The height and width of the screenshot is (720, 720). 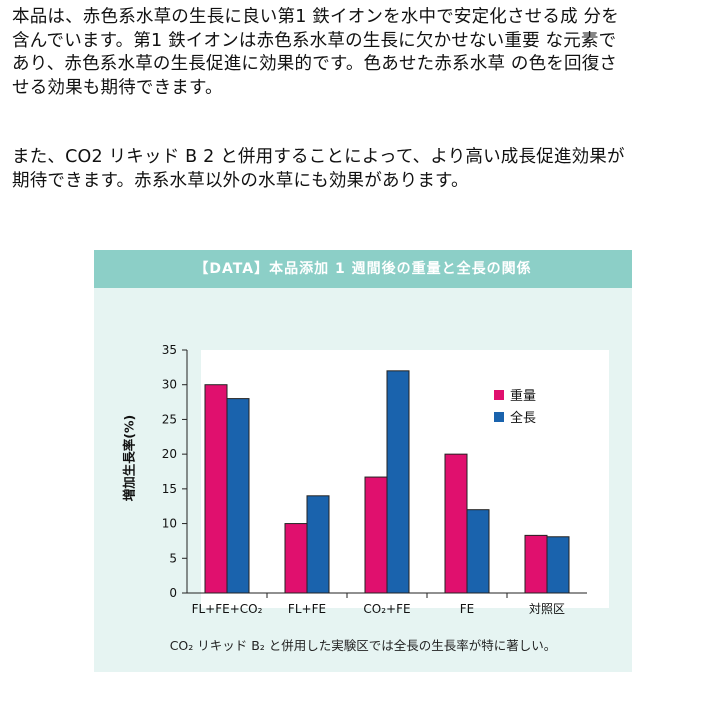 I want to click on y-axis-label: 増加生長率(%), so click(x=129, y=458).